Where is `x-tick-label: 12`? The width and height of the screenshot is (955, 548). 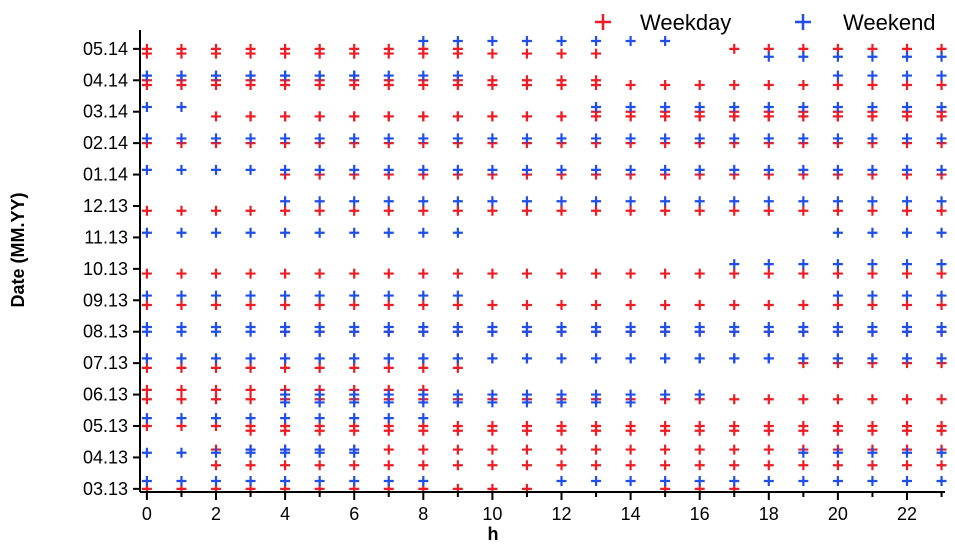 x-tick-label: 12 is located at coordinates (561, 514).